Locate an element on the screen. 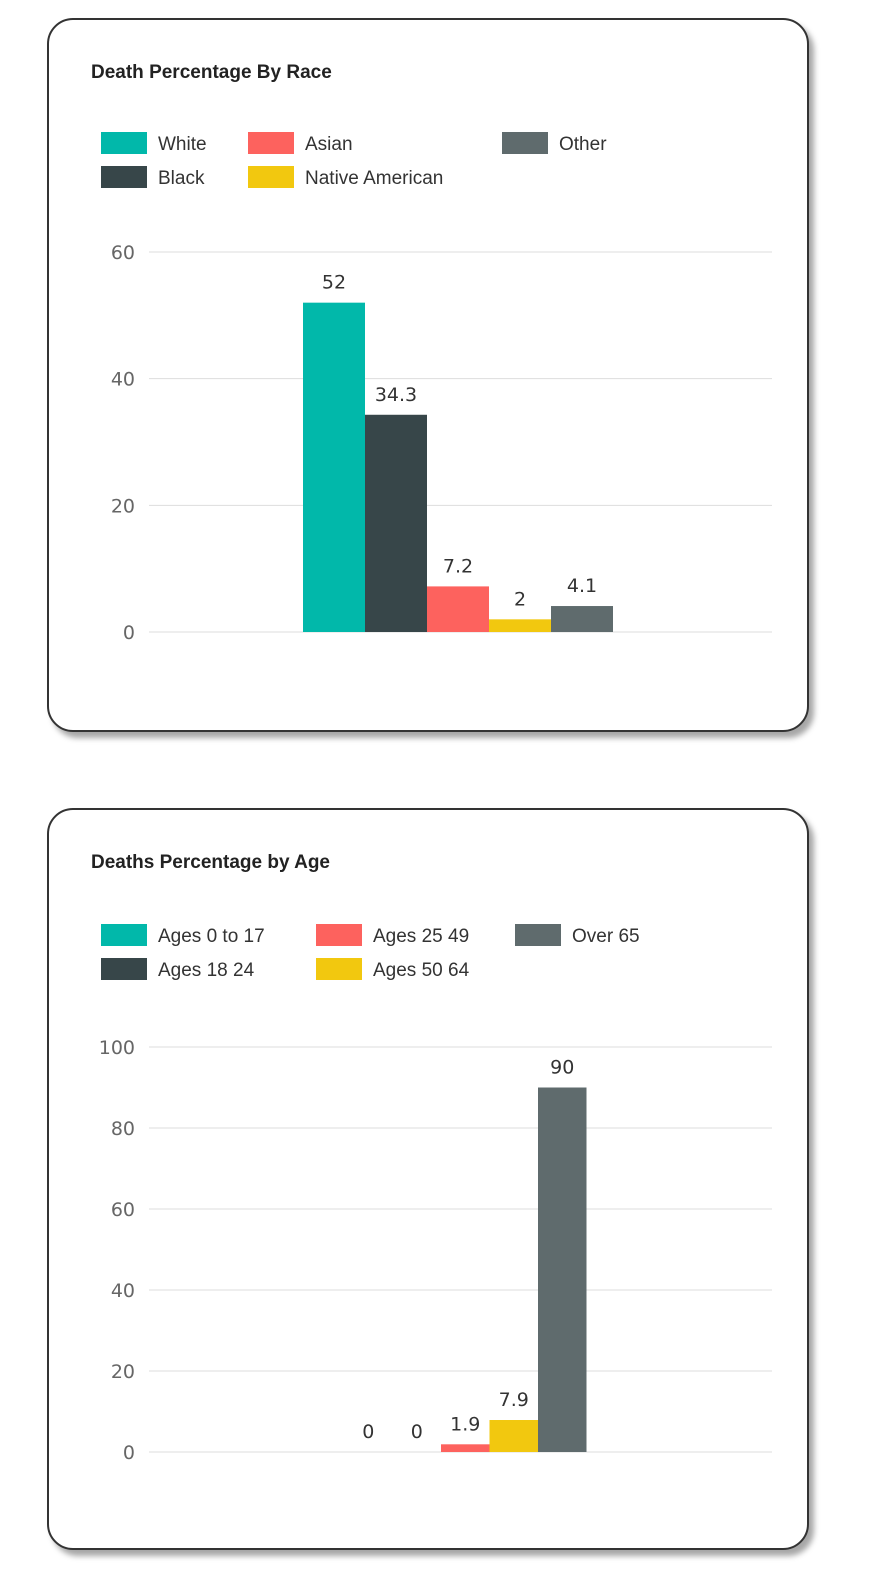 The image size is (880, 1578). data-label: 7.2 is located at coordinates (458, 566).